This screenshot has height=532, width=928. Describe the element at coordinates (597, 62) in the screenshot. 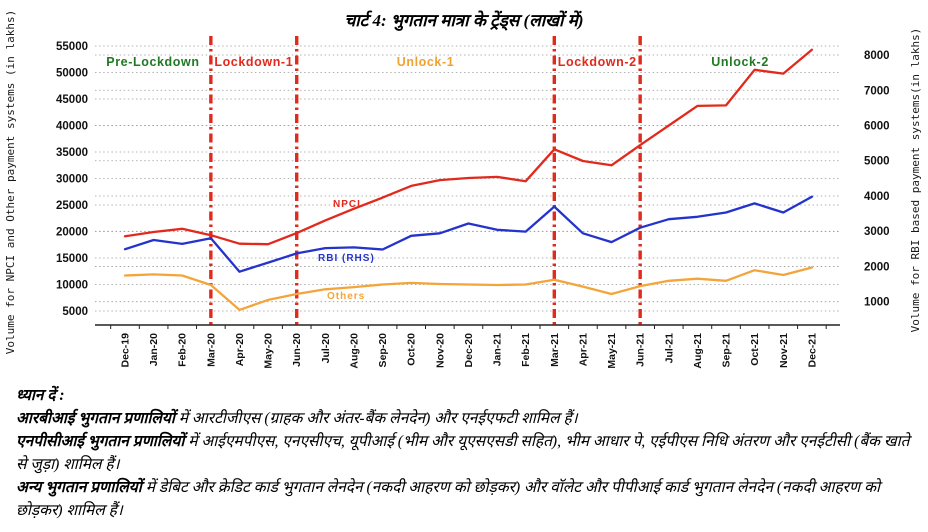

I see `phase-label-lockdown-2: Lockdown-2` at that location.